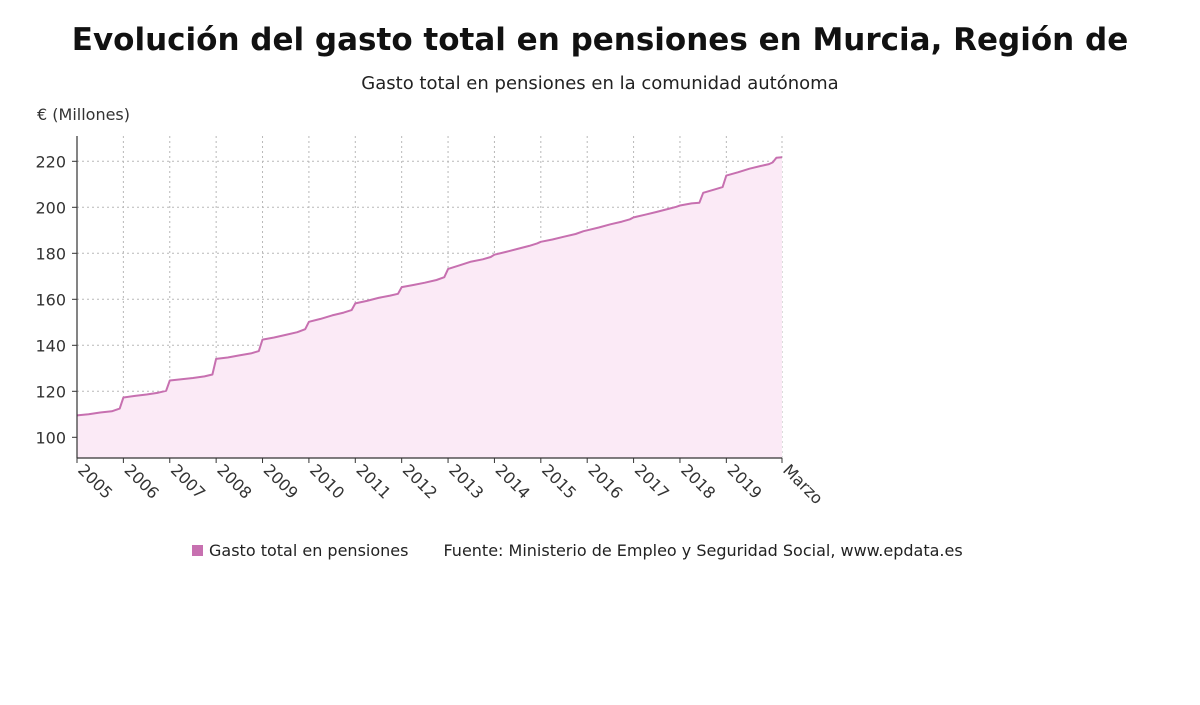 The image size is (1200, 705). What do you see at coordinates (50, 253) in the screenshot?
I see `y-tick-label: 180` at bounding box center [50, 253].